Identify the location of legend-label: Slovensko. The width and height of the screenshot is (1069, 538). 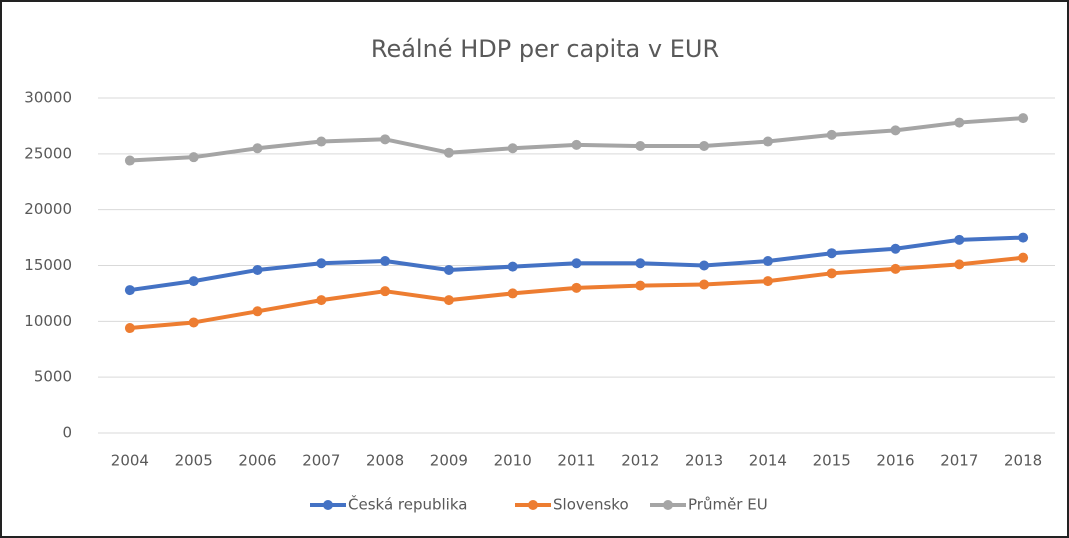
(591, 505).